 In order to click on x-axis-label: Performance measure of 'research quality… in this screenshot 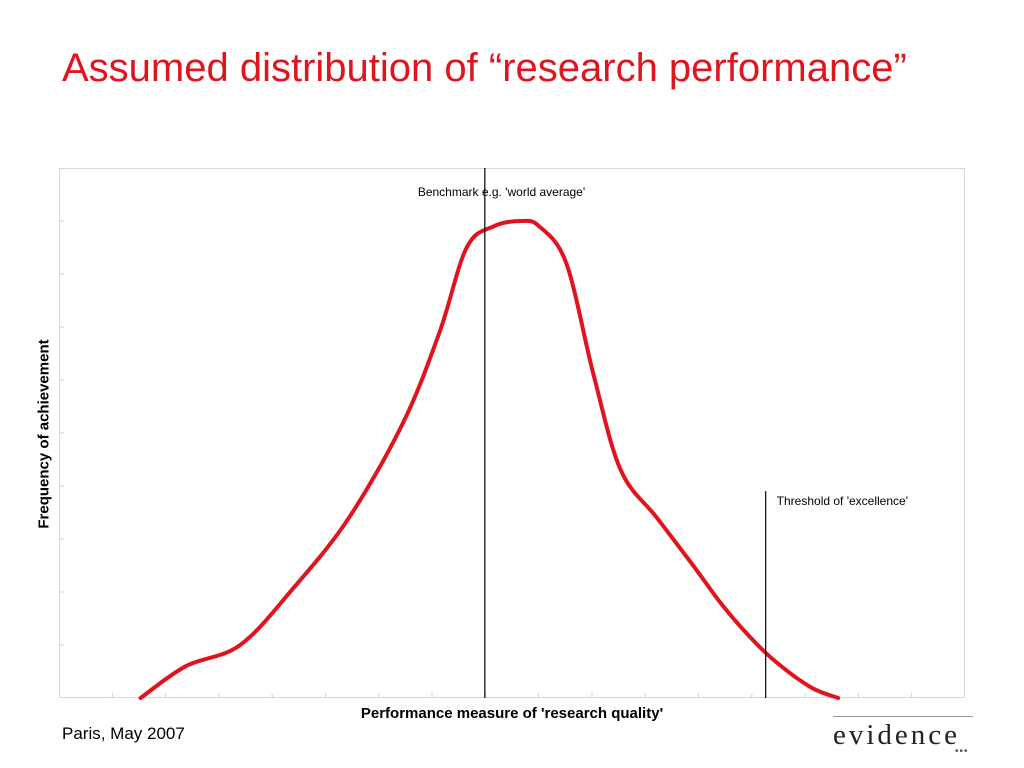, I will do `click(512, 713)`.